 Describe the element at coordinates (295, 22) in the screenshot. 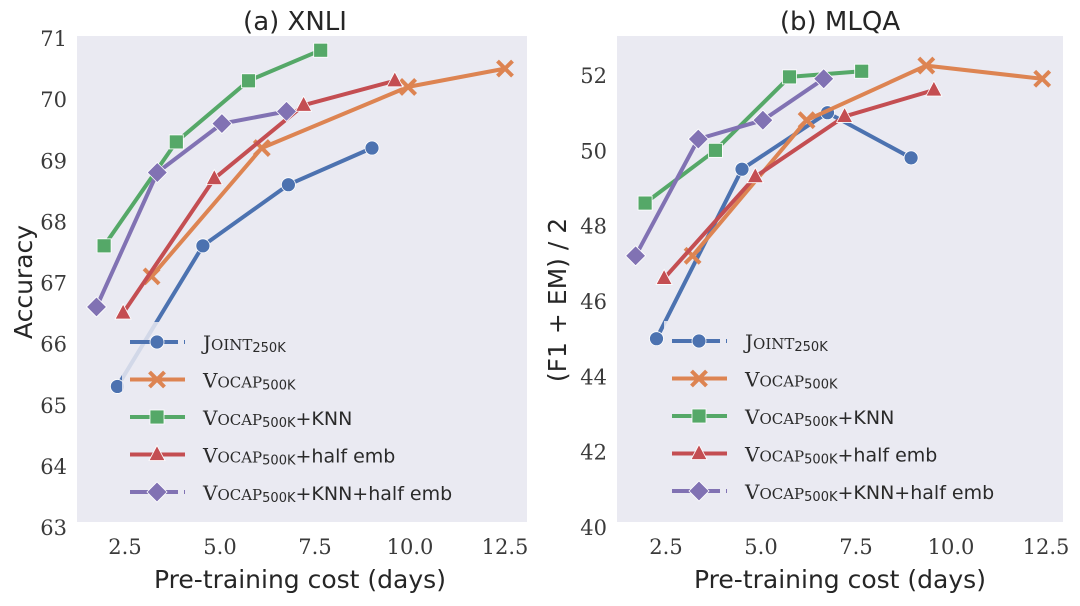

I see `chart-title-xnli: (a) XNLI` at that location.